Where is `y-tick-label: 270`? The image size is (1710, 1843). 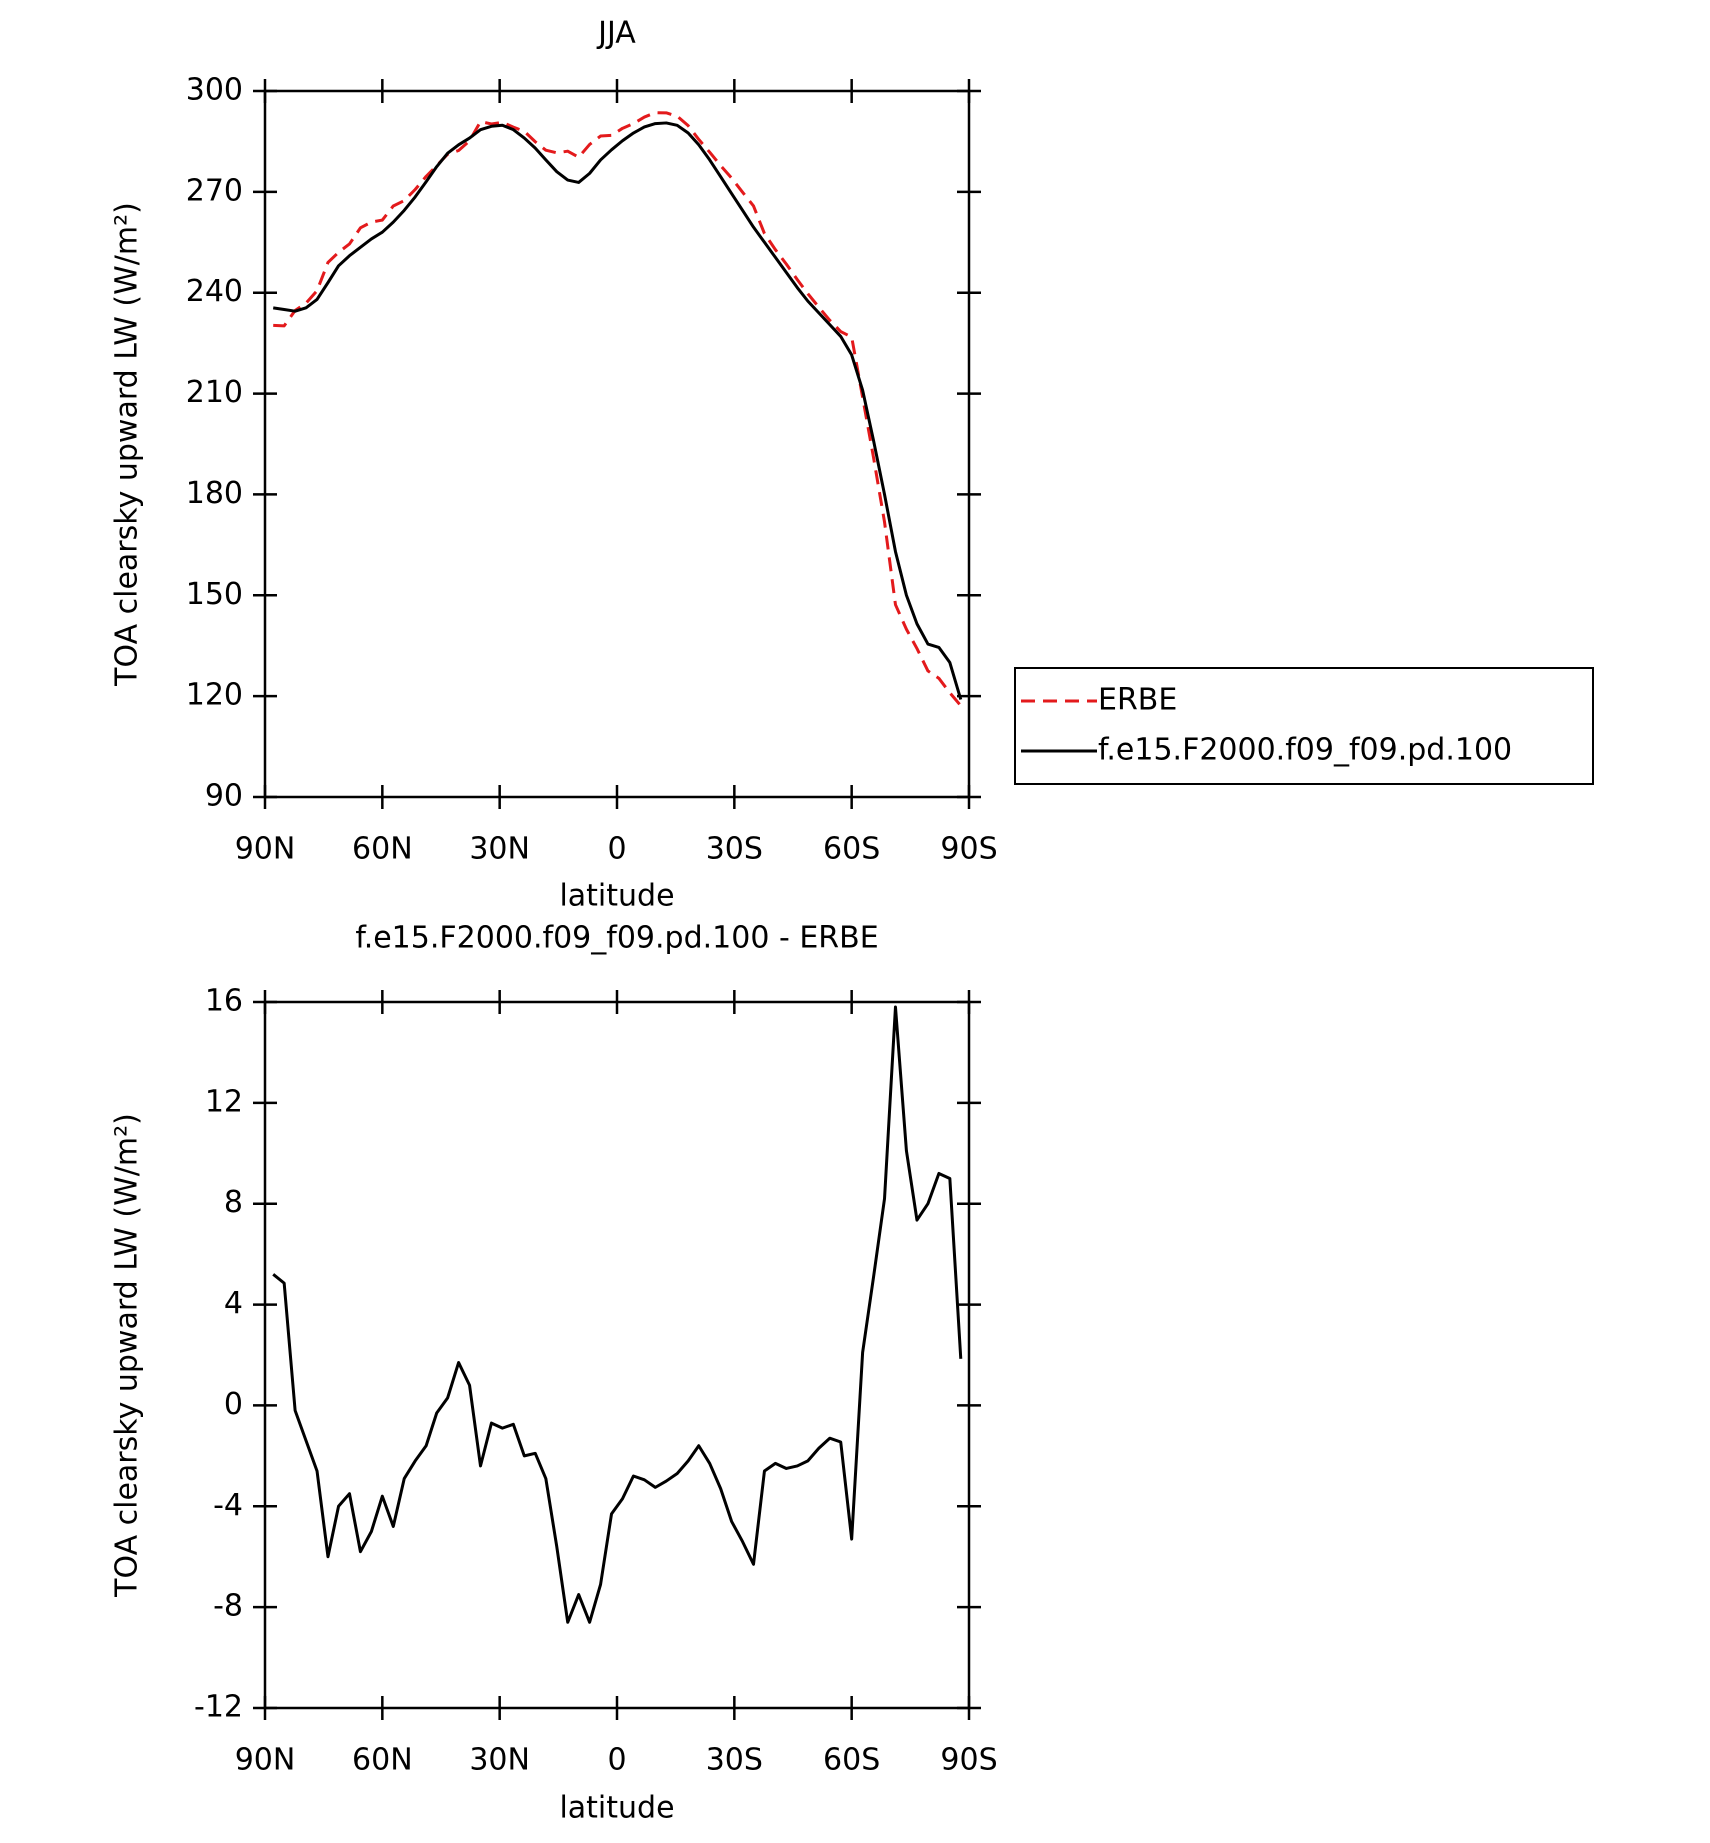
y-tick-label: 270 is located at coordinates (214, 190).